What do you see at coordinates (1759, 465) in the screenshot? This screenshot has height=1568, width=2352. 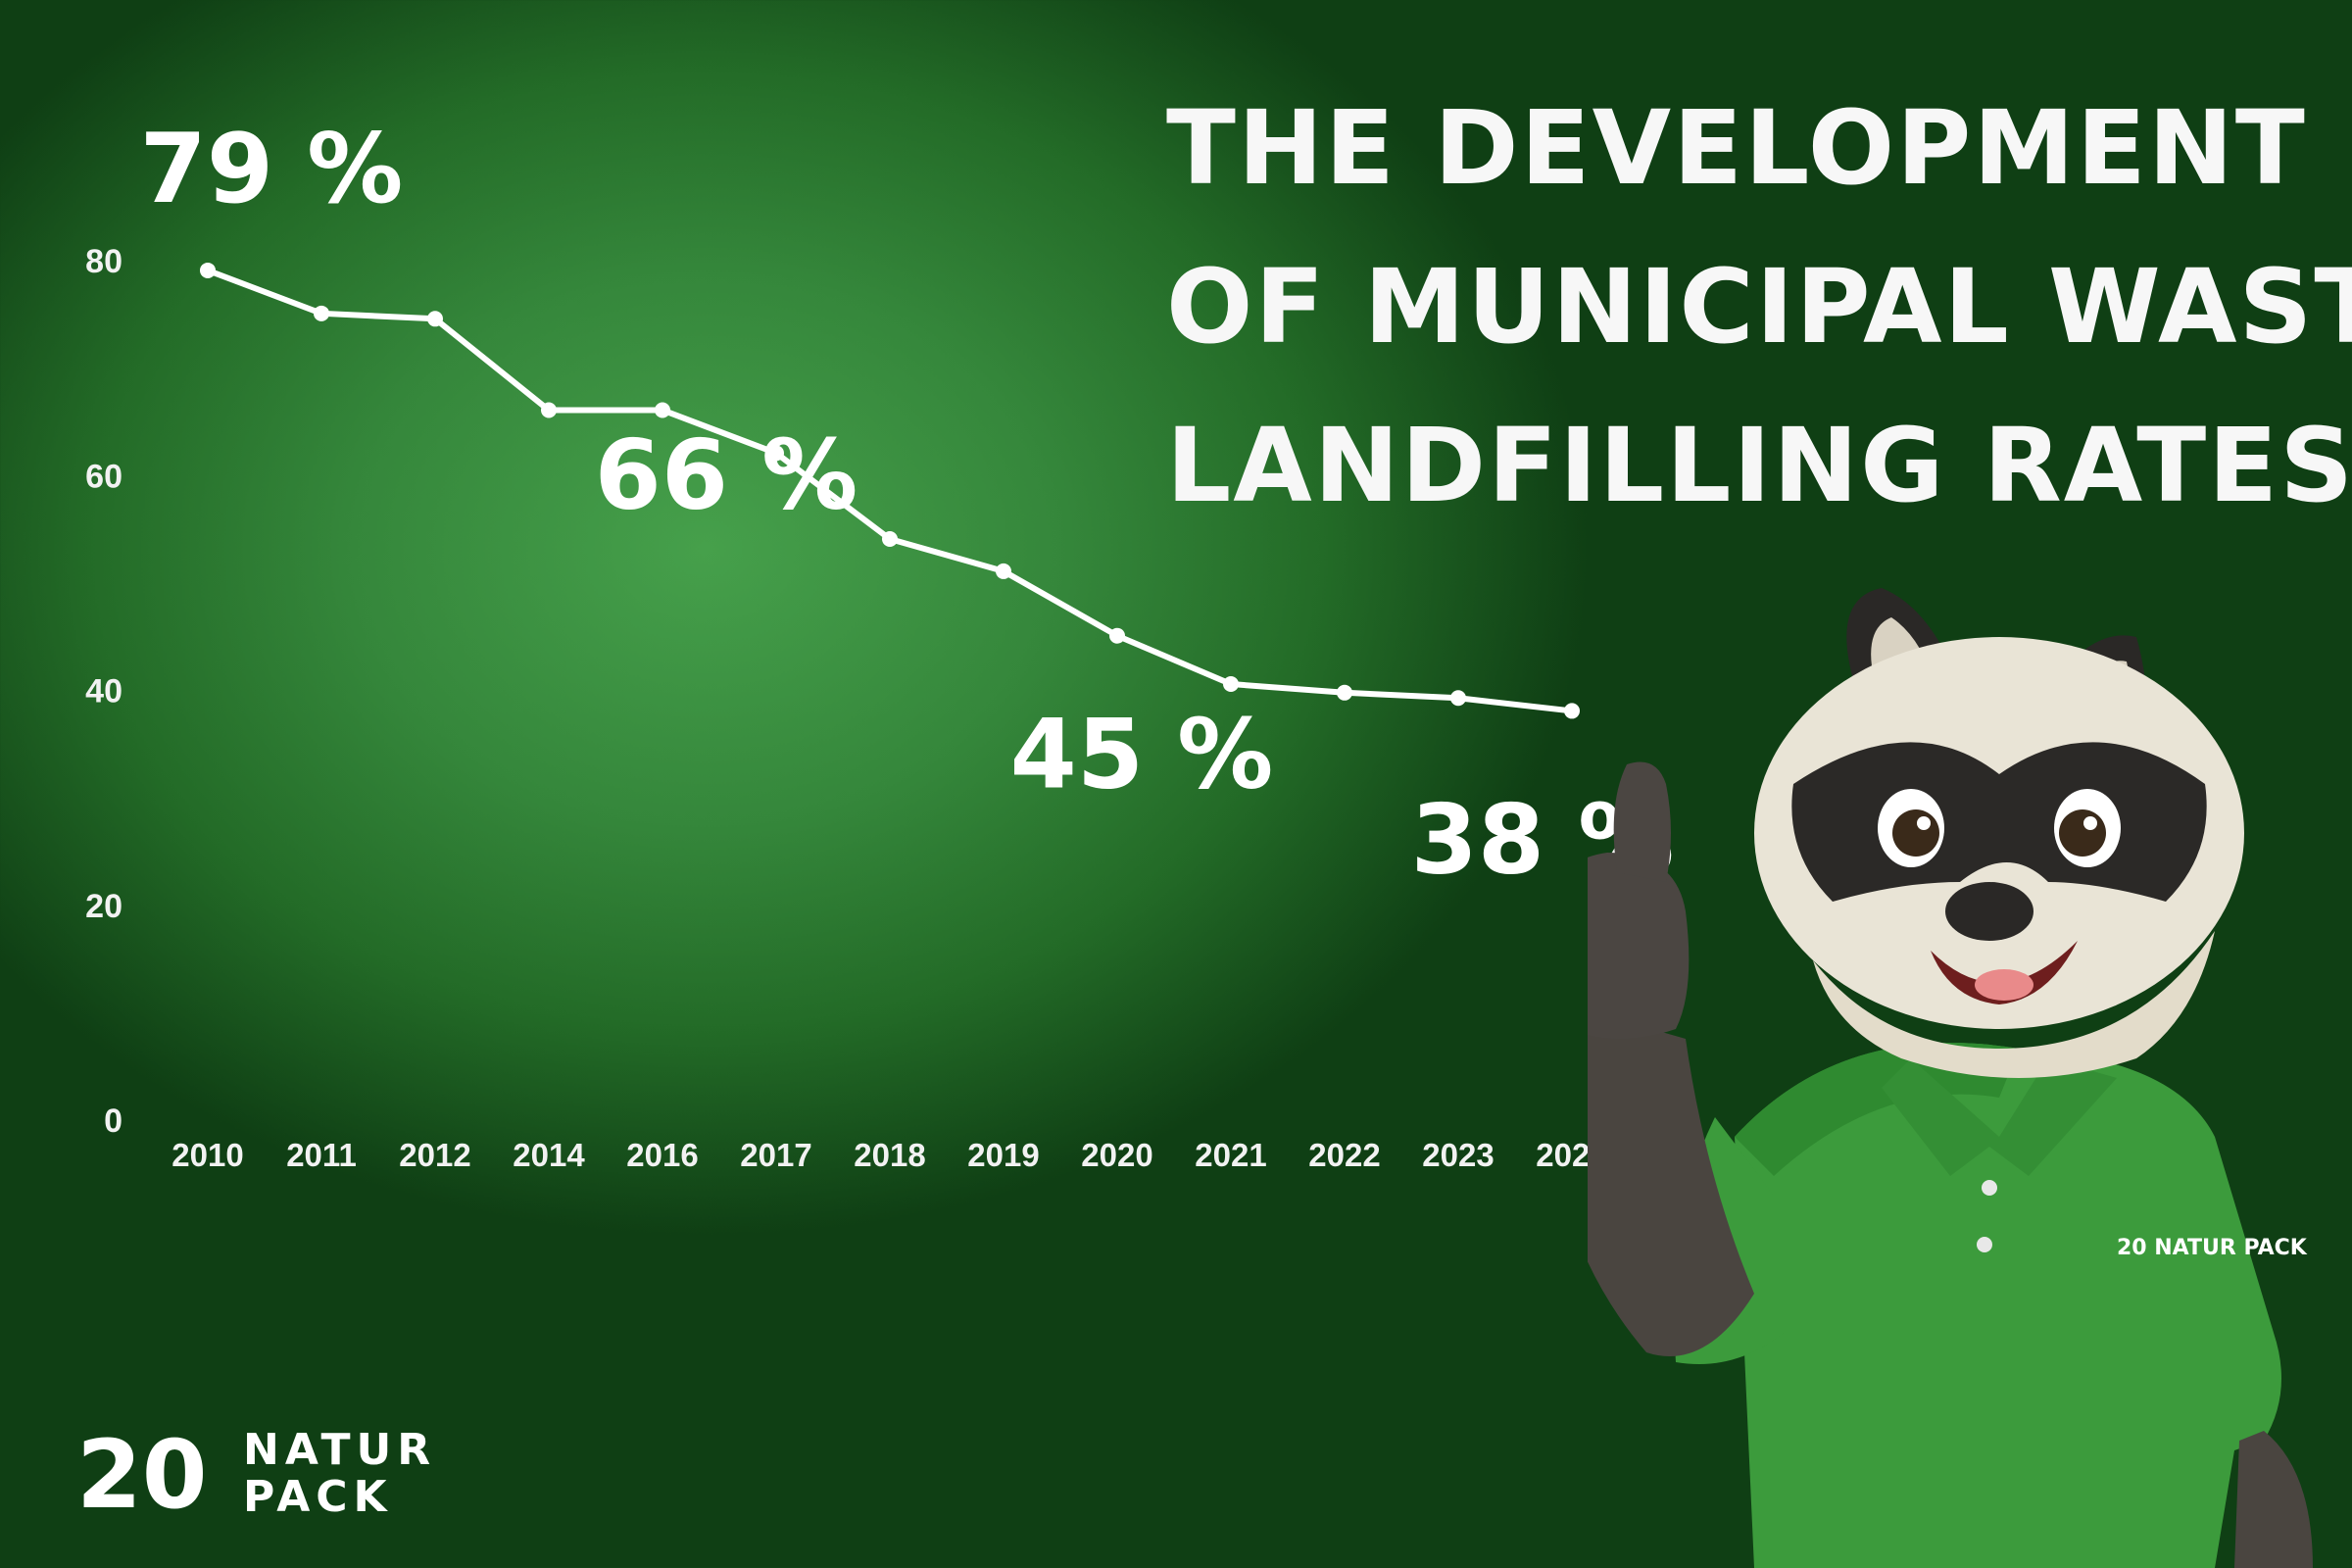 I see `title-line-3: LANDFILLING RATES` at bounding box center [1759, 465].